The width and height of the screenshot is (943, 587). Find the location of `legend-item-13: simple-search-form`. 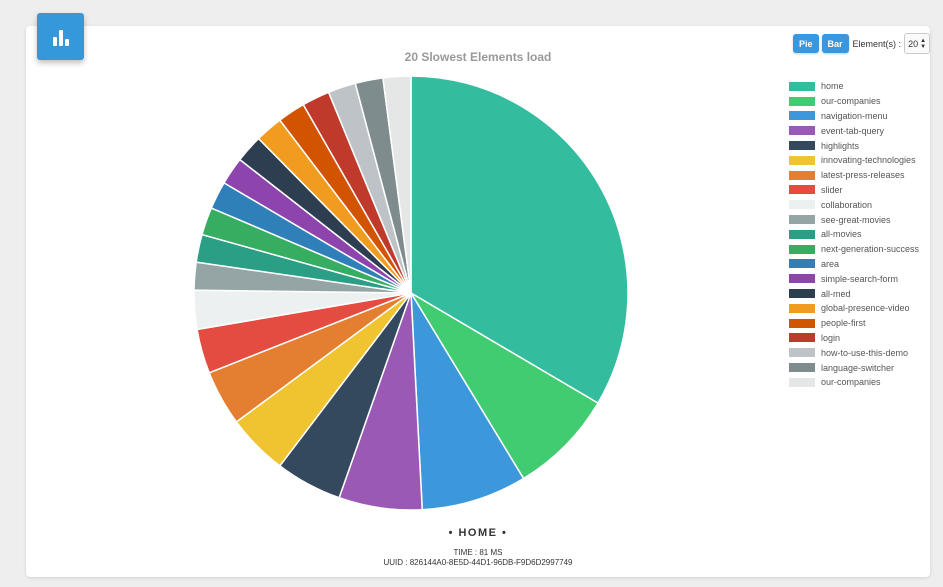

legend-item-13: simple-search-form is located at coordinates (854, 278).